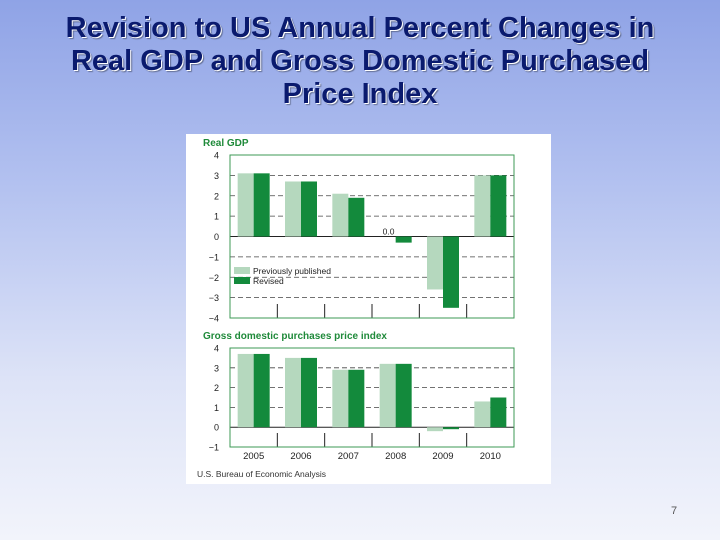  Describe the element at coordinates (403, 395) in the screenshot. I see `bar-revised-gdp-price-index-2008` at that location.